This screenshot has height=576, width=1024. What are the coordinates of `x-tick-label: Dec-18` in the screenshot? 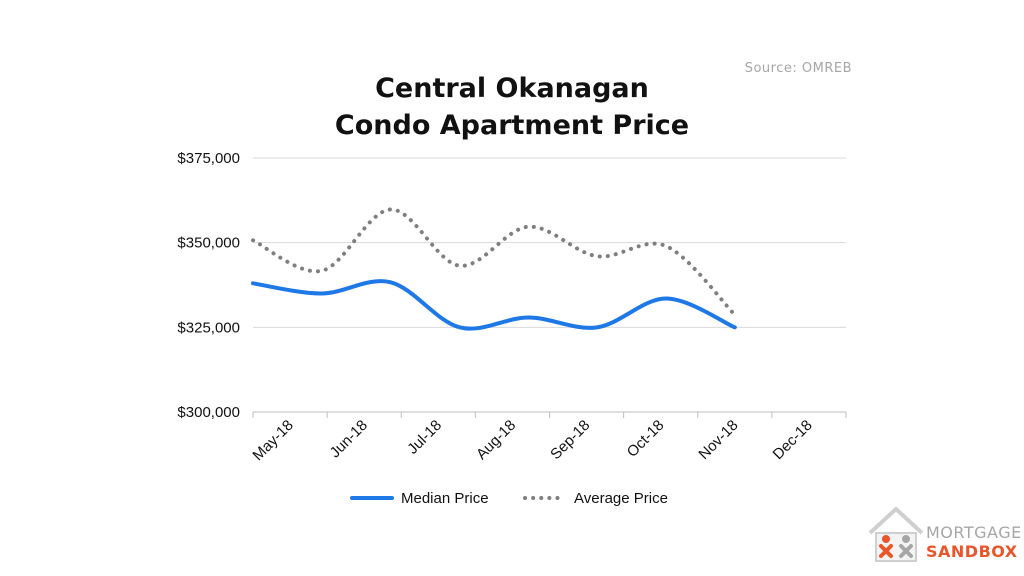 It's located at (793, 440).